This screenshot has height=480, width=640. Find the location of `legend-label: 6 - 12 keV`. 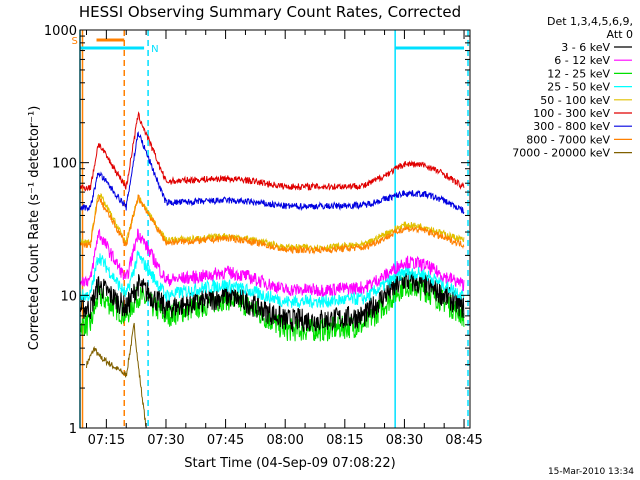

legend-label: 6 - 12 keV is located at coordinates (582, 60).